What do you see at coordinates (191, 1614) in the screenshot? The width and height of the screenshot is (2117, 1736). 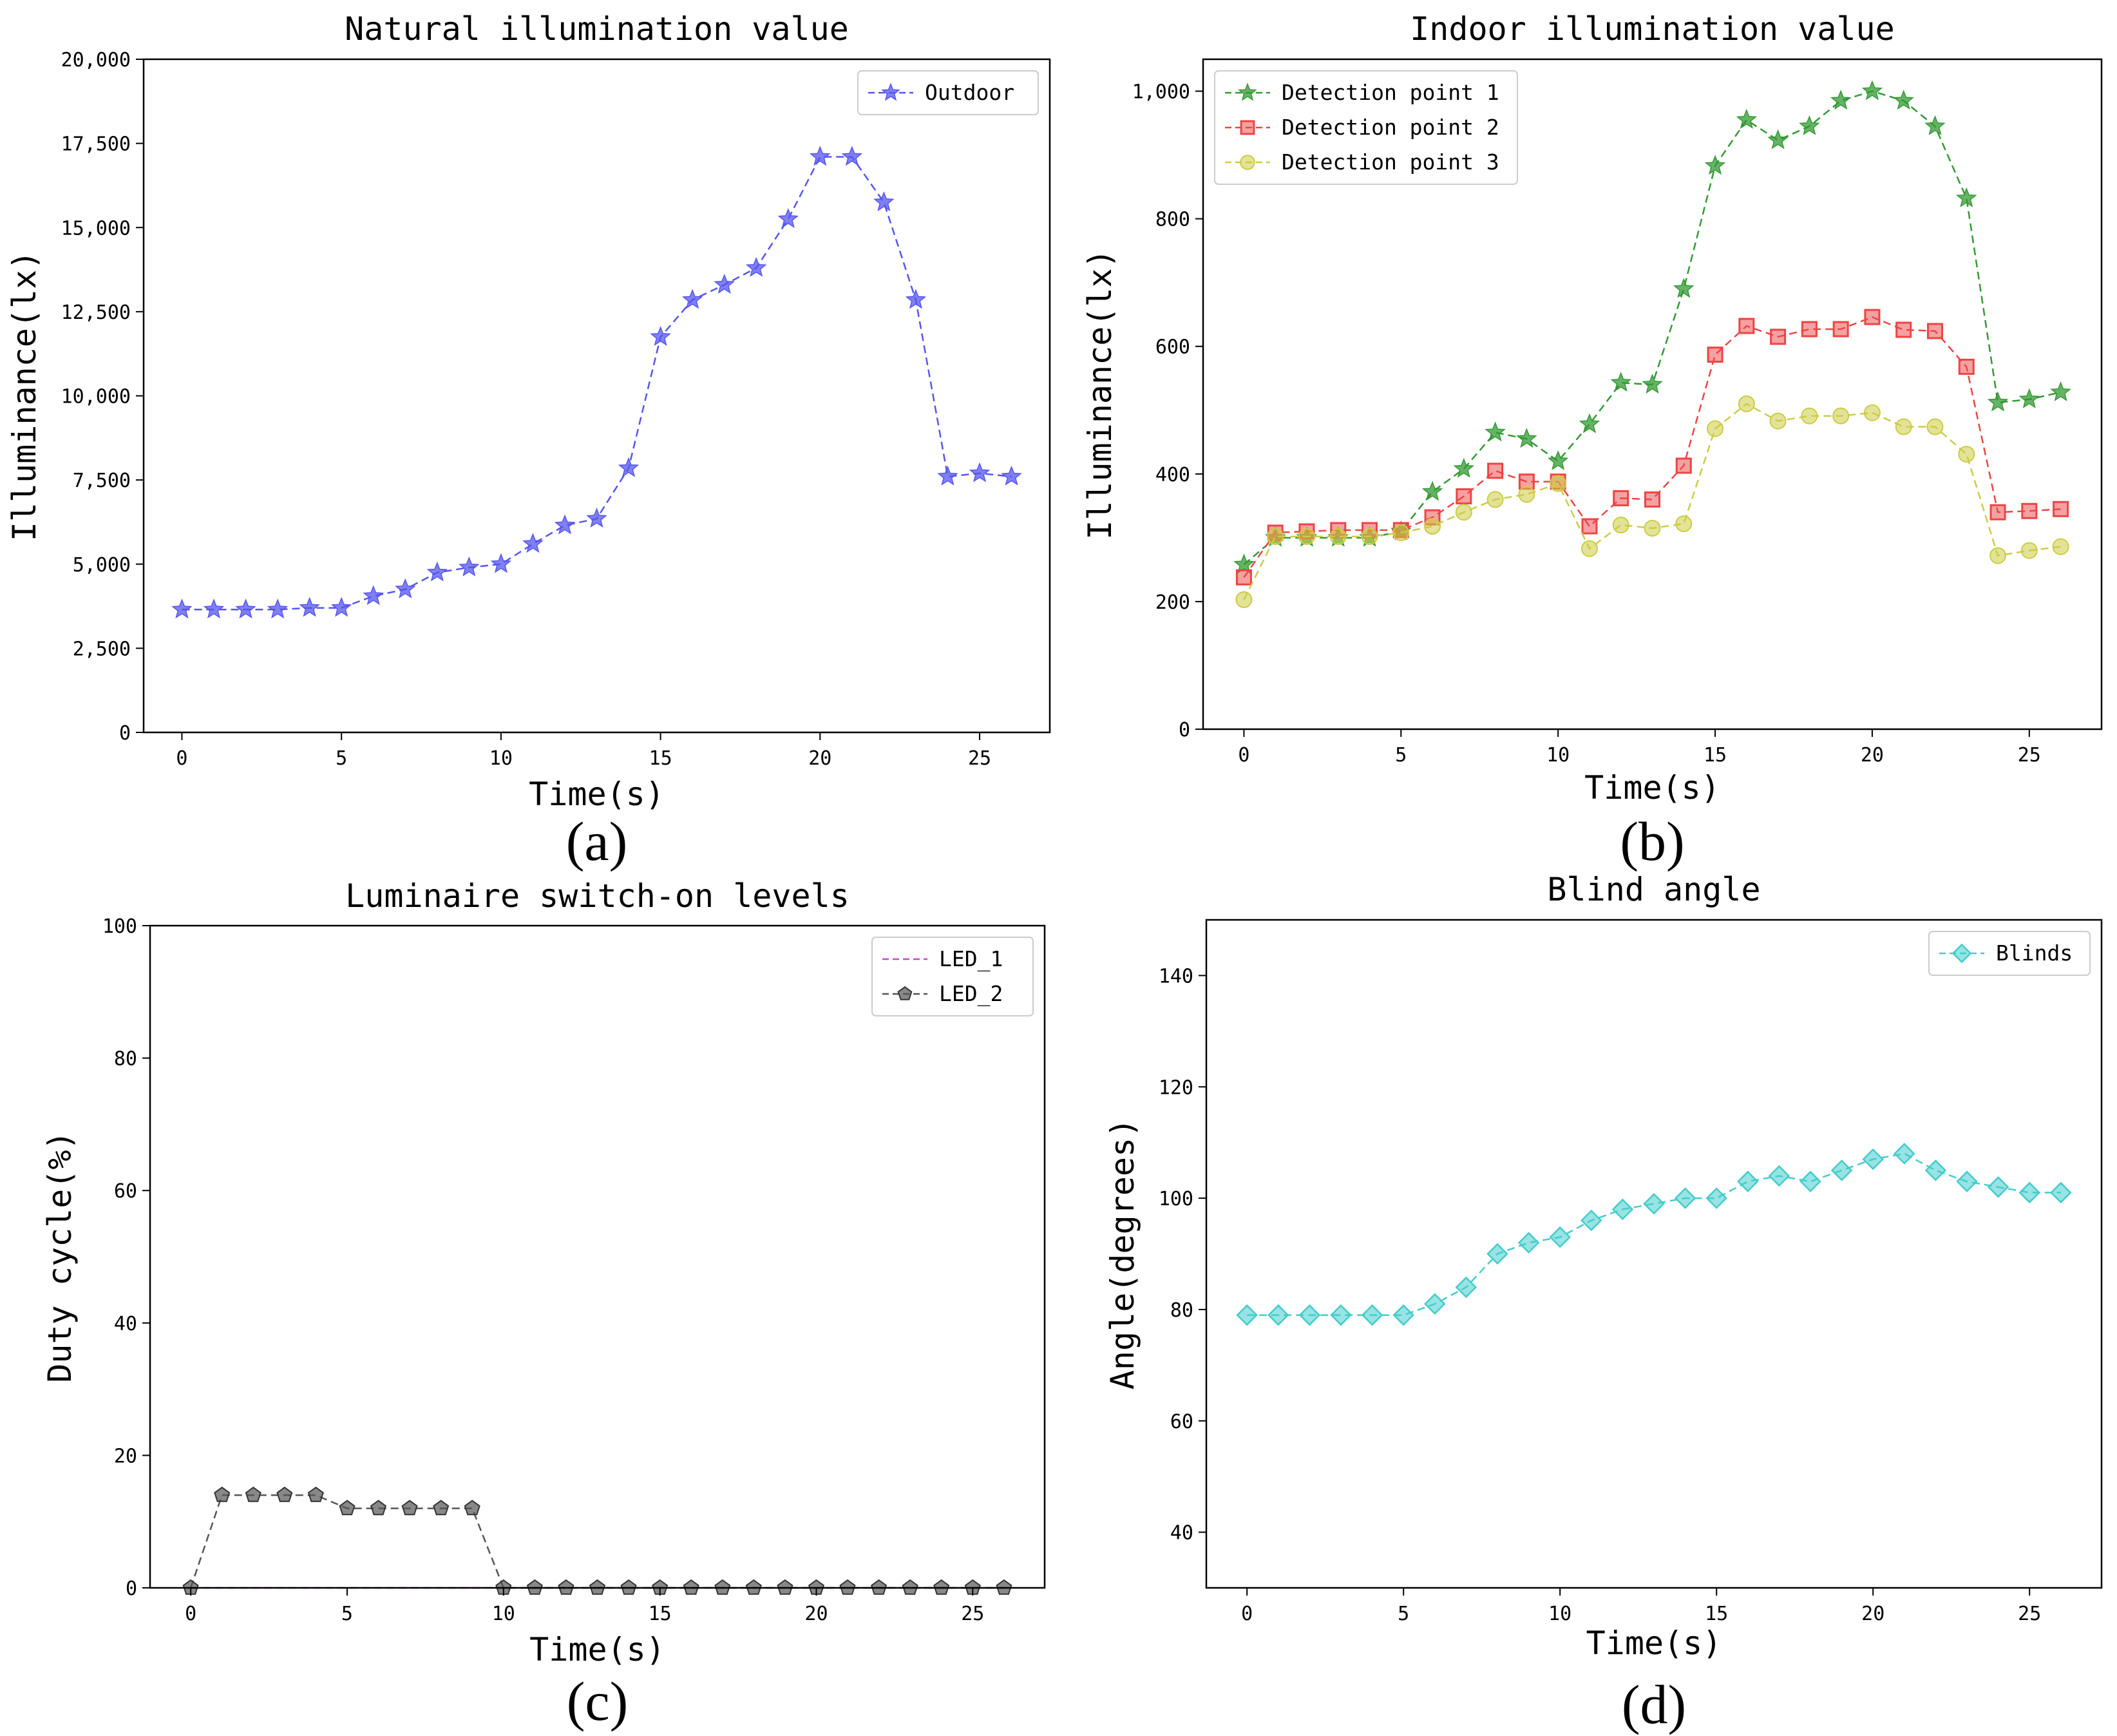 I see `chart-c-x-tick-label: 0` at bounding box center [191, 1614].